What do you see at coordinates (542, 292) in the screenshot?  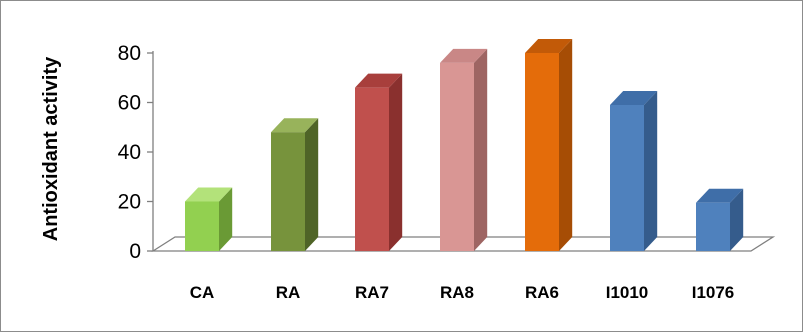 I see `x-tick-label: RA6` at bounding box center [542, 292].